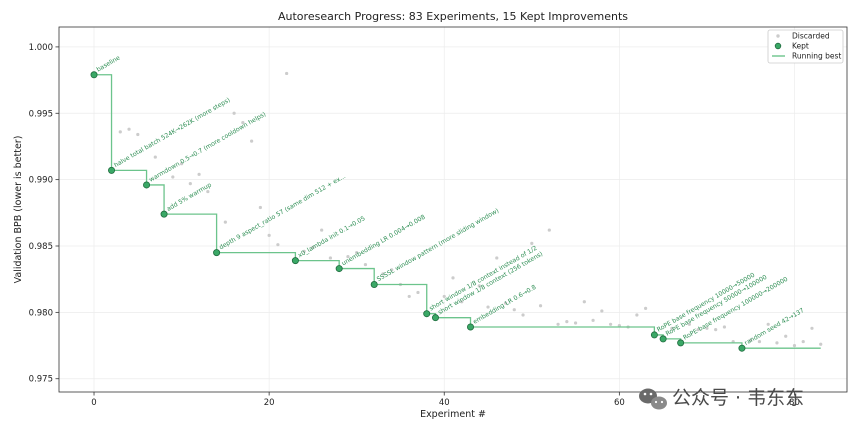 The width and height of the screenshot is (859, 429). What do you see at coordinates (18, 210) in the screenshot?
I see `y-axis-label: Validation BPB (lower is better)` at bounding box center [18, 210].